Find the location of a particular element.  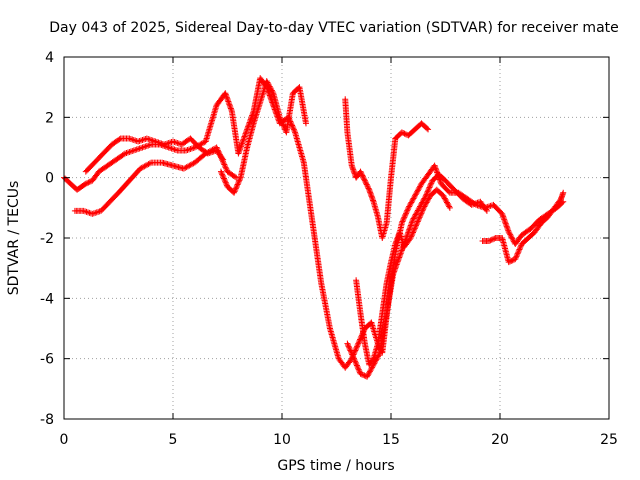

x-axis-label: GPS time / hours is located at coordinates (335, 466).